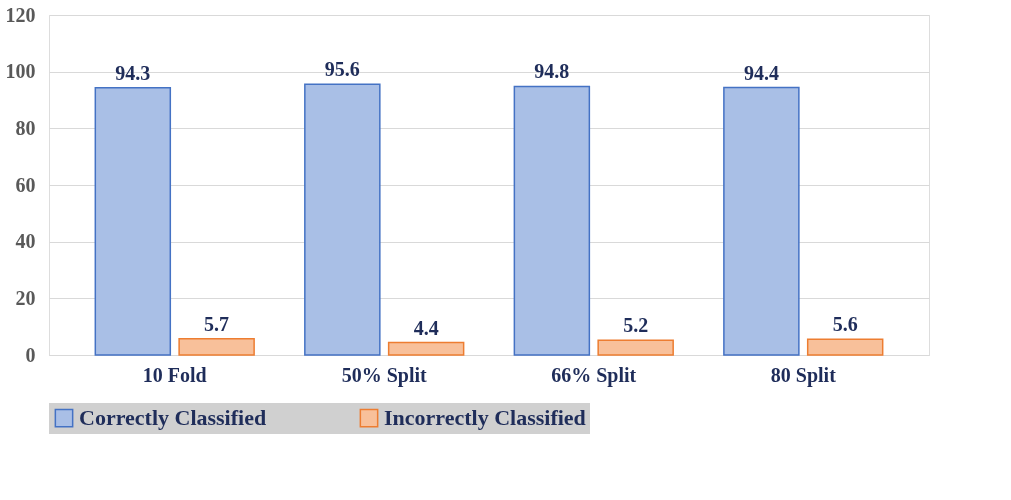 Image resolution: width=1011 pixels, height=500 pixels. What do you see at coordinates (25, 241) in the screenshot?
I see `y-tick-label: 40` at bounding box center [25, 241].